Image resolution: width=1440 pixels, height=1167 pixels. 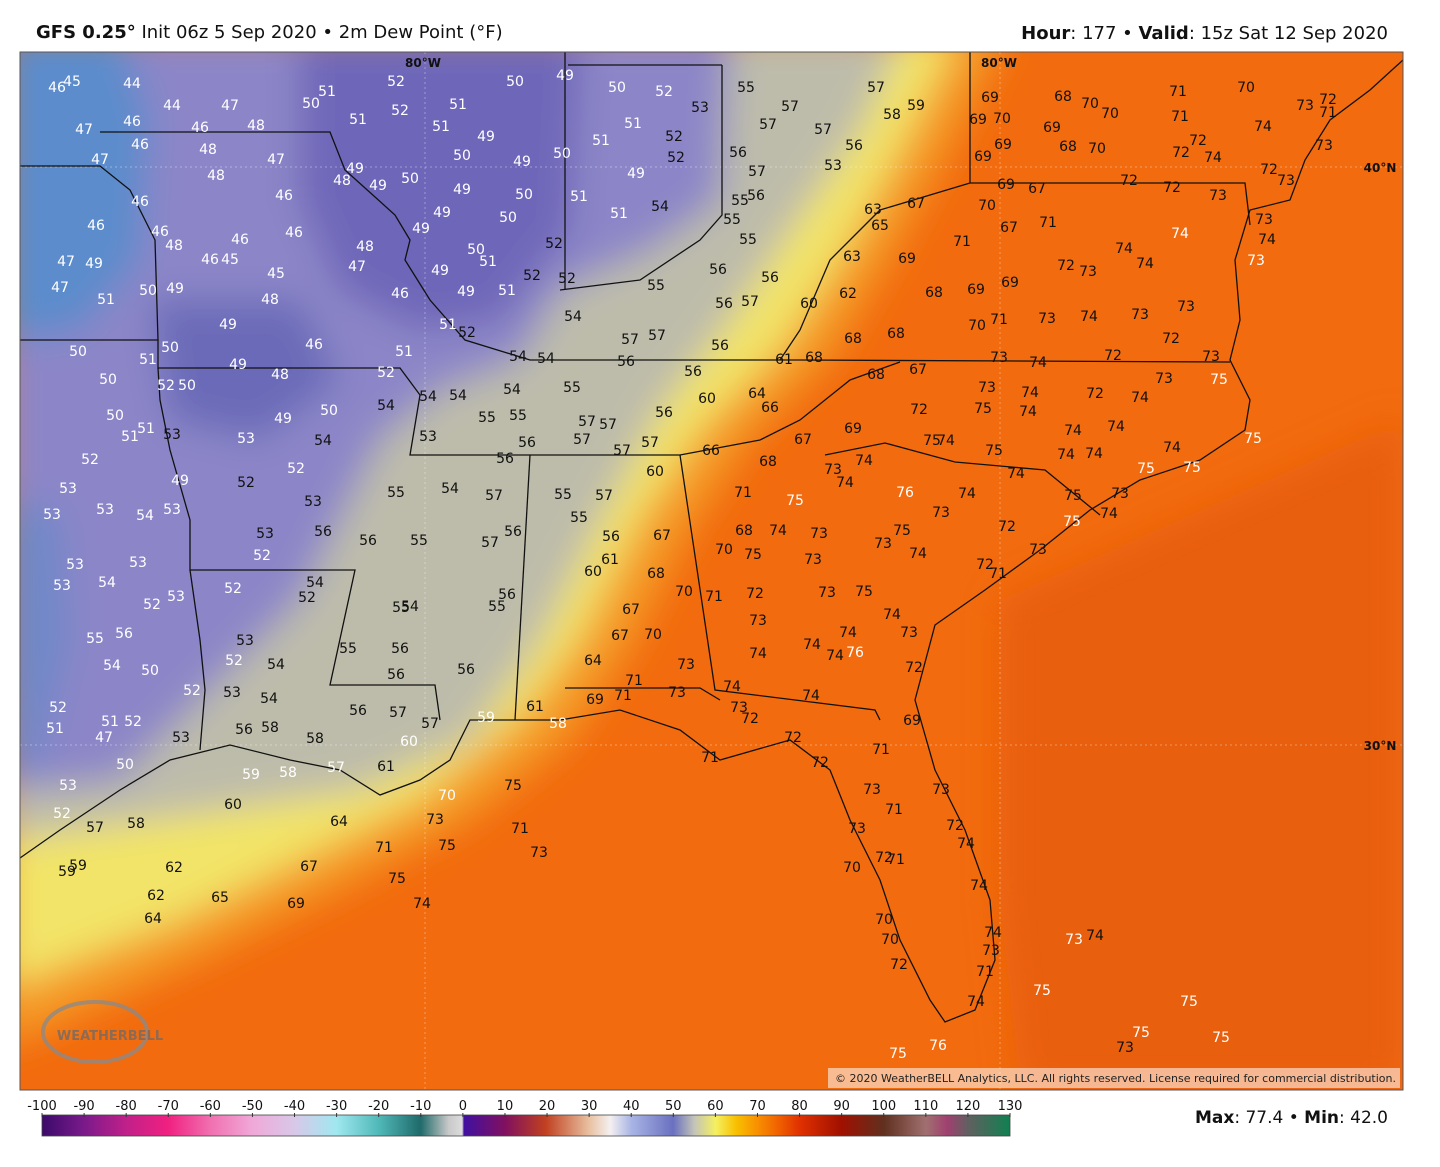 What do you see at coordinates (1214, 1118) in the screenshot?
I see `max-label: Max` at bounding box center [1214, 1118].